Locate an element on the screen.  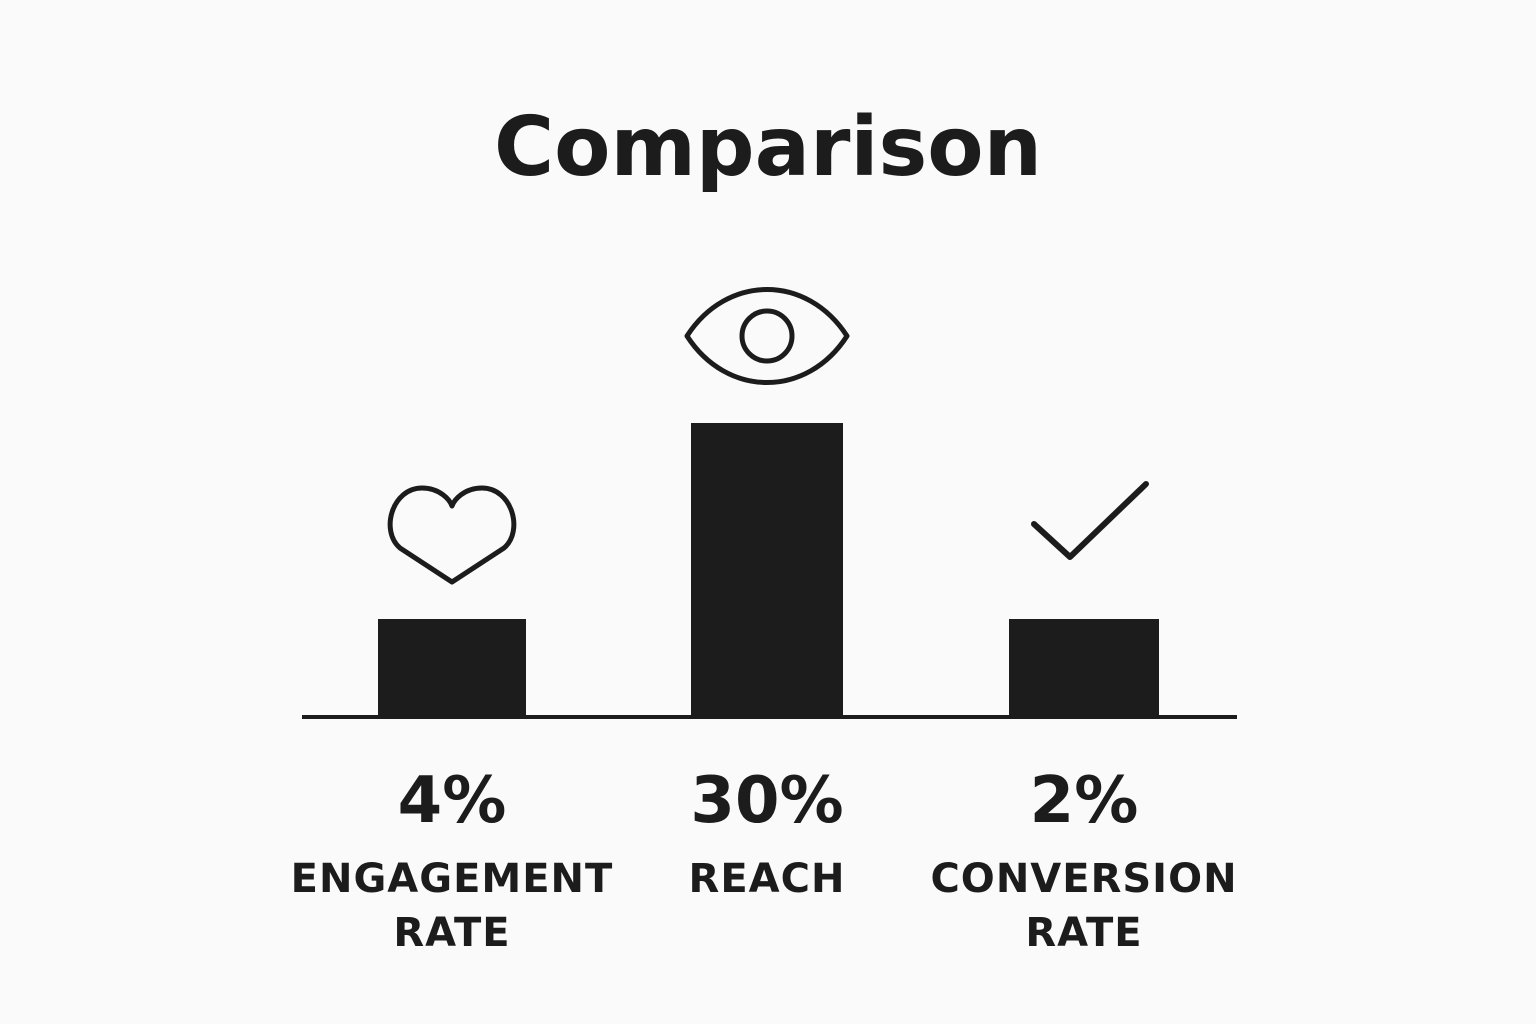
category-label-line: REACH is located at coordinates (767, 879).